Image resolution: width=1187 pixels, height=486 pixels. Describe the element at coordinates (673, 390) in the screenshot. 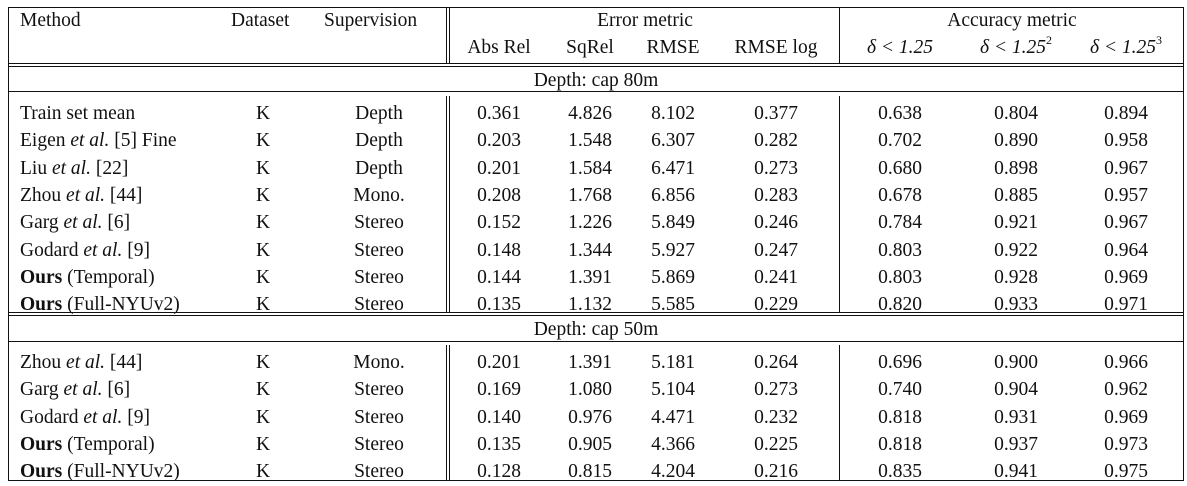

I see `value-cell: 5.104` at that location.